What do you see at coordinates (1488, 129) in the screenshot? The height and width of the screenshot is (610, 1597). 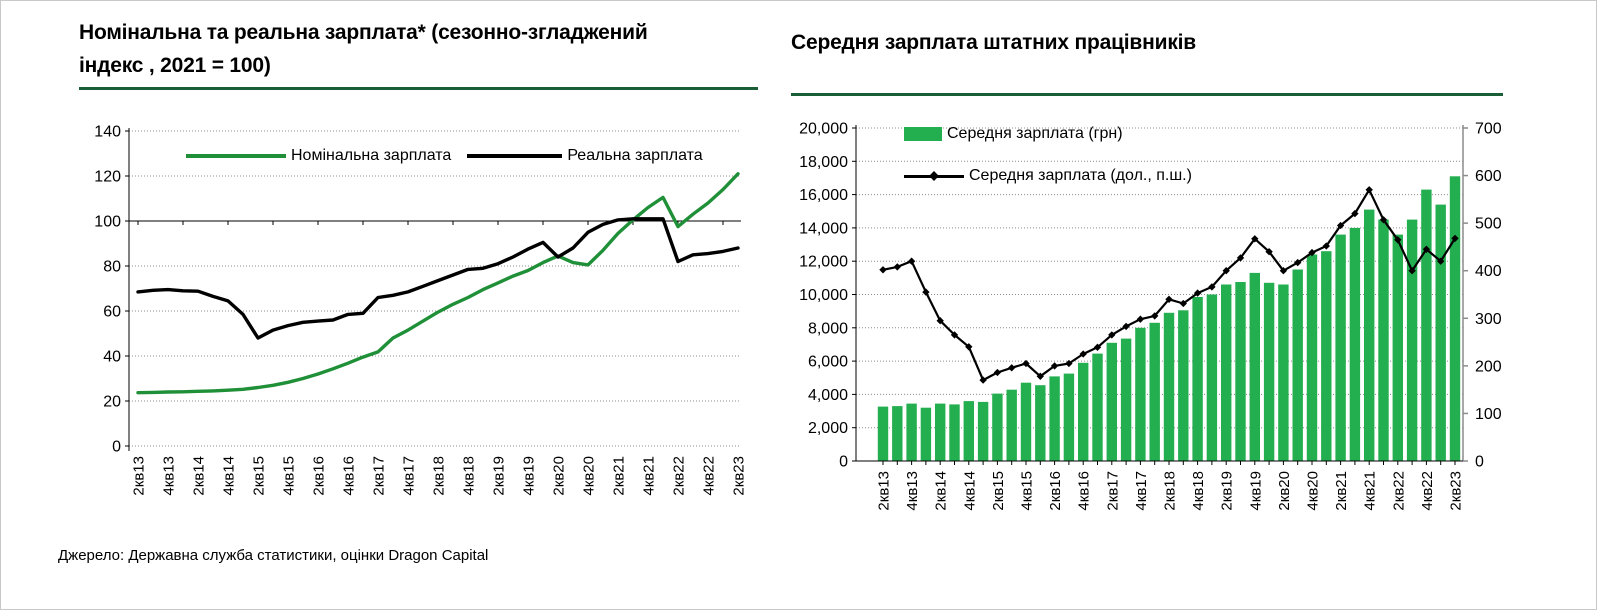 I see `svg-text: 700` at bounding box center [1488, 129].